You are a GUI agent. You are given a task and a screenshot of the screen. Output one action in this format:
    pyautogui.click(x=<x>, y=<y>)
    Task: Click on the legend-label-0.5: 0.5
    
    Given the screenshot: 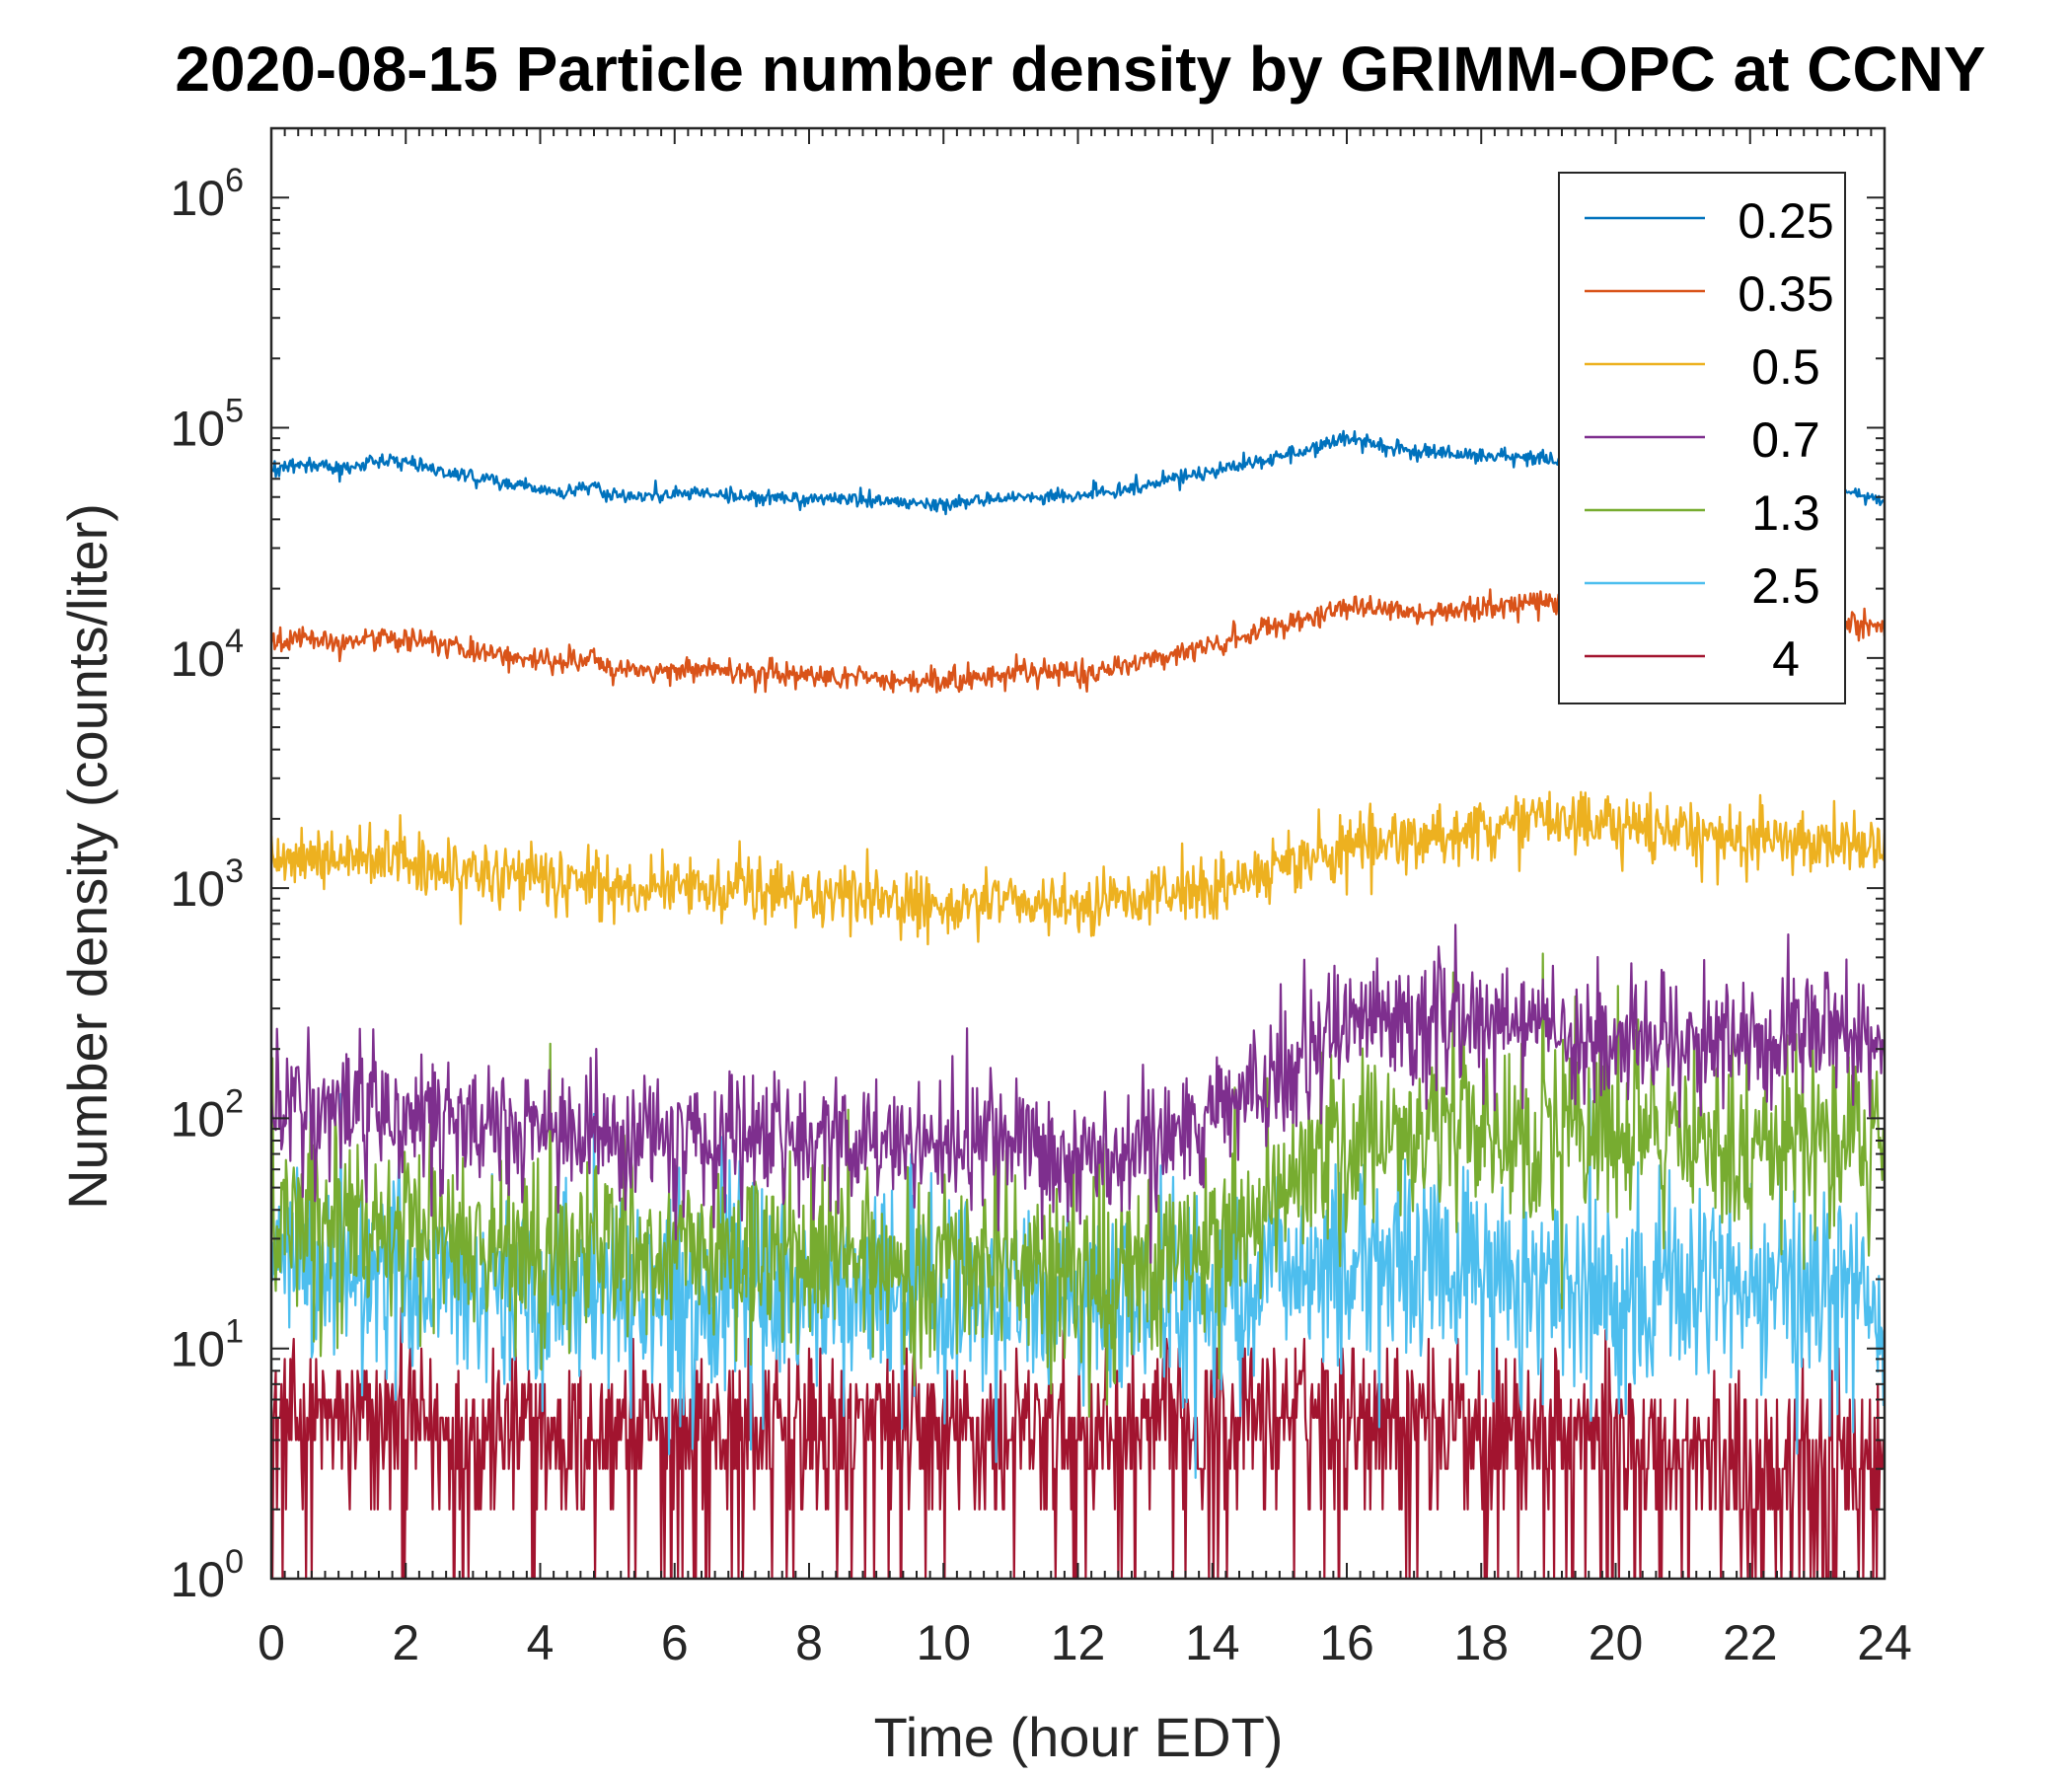 What is the action you would take?
    pyautogui.click(x=1786, y=367)
    